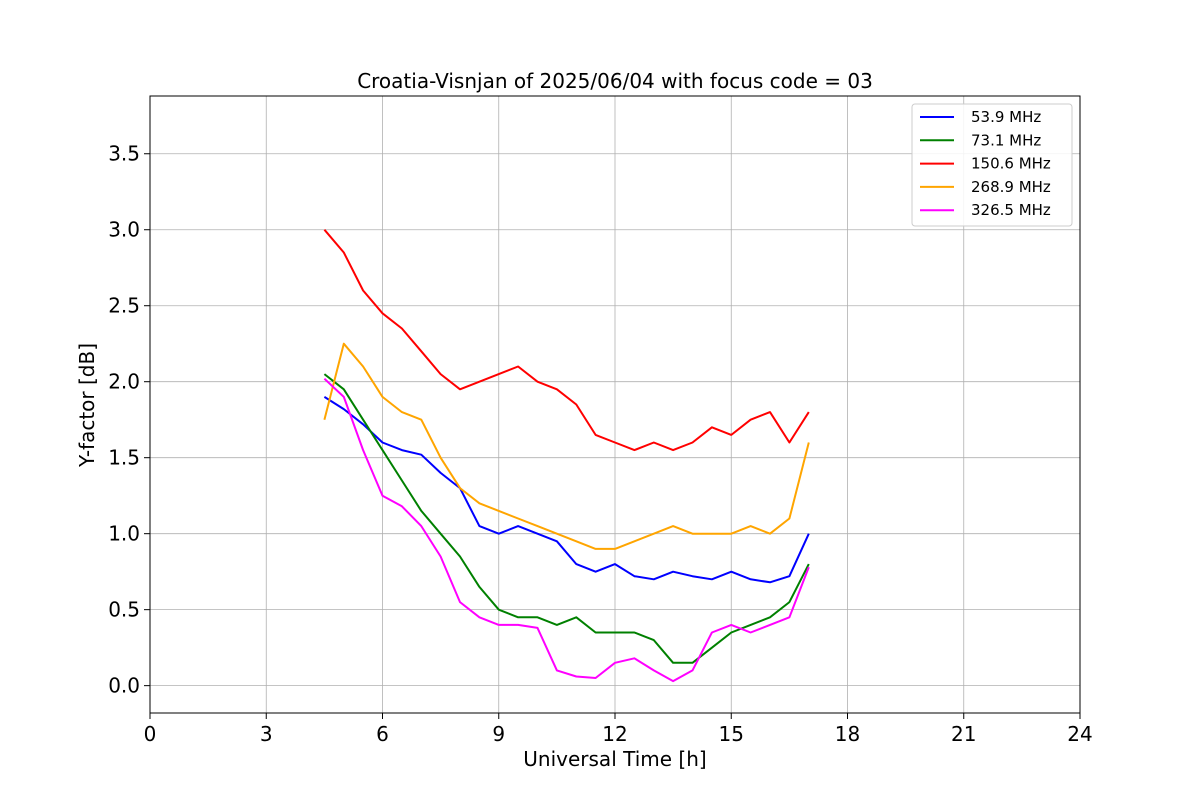  Describe the element at coordinates (1011, 164) in the screenshot. I see `legend-label: 150.6 MHz` at that location.